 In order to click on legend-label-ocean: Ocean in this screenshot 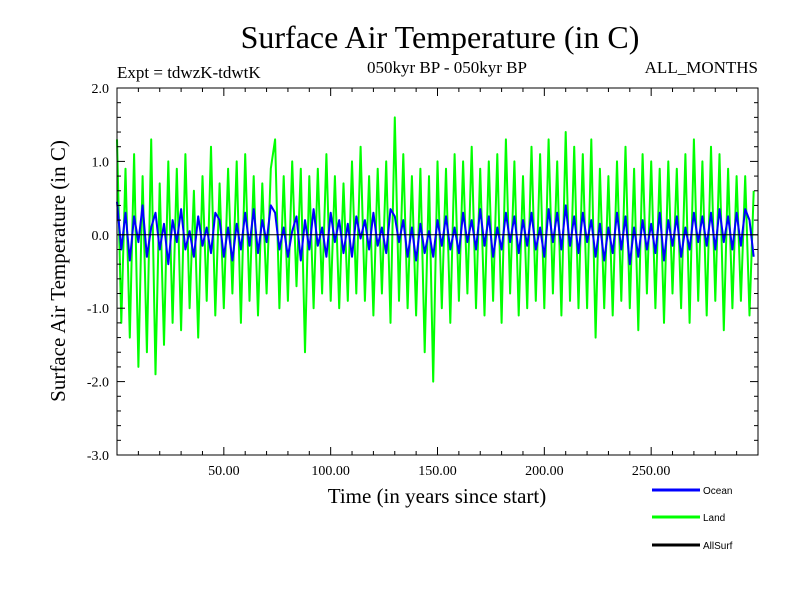, I will do `click(717, 491)`.